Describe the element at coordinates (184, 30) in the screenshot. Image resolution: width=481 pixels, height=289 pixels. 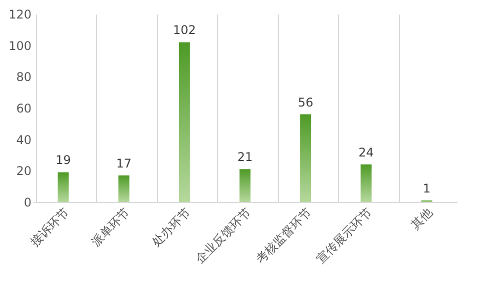
I see `data-label: 102` at that location.